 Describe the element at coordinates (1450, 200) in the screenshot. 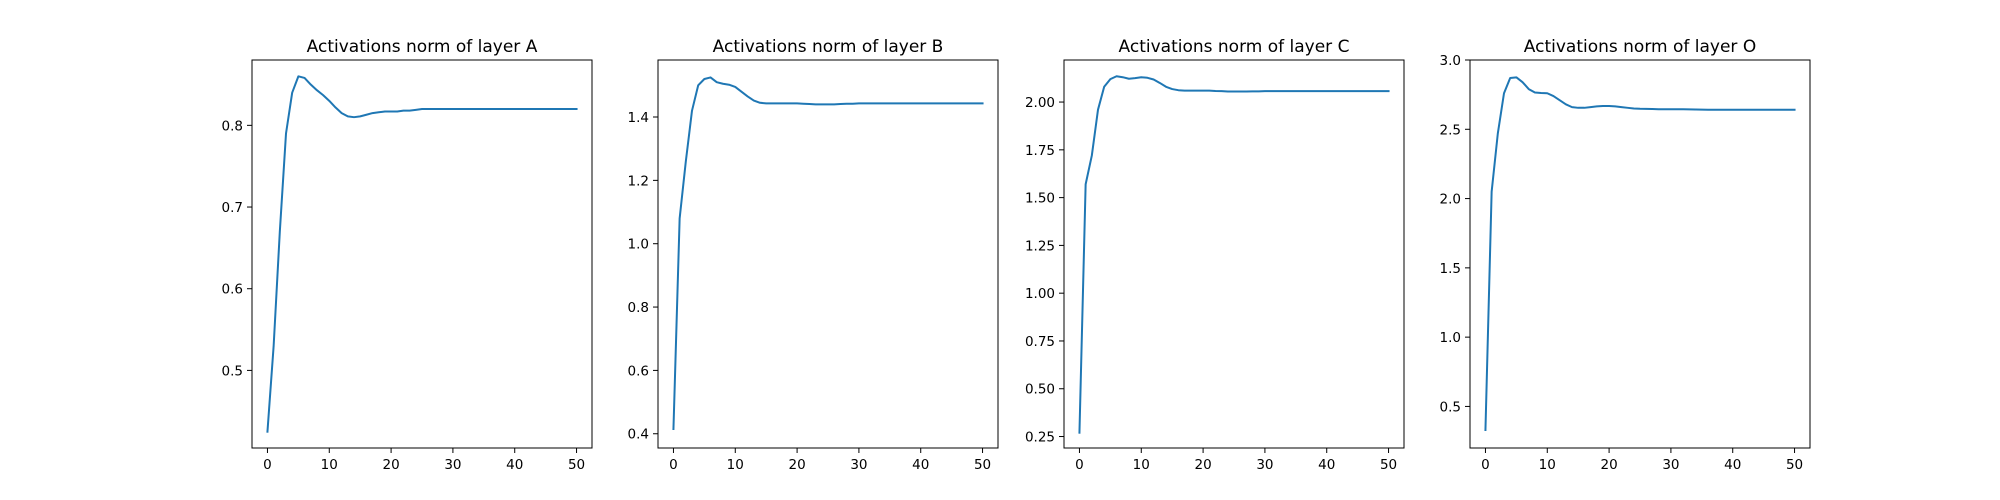

I see `y-tick-label: 2.0` at that location.